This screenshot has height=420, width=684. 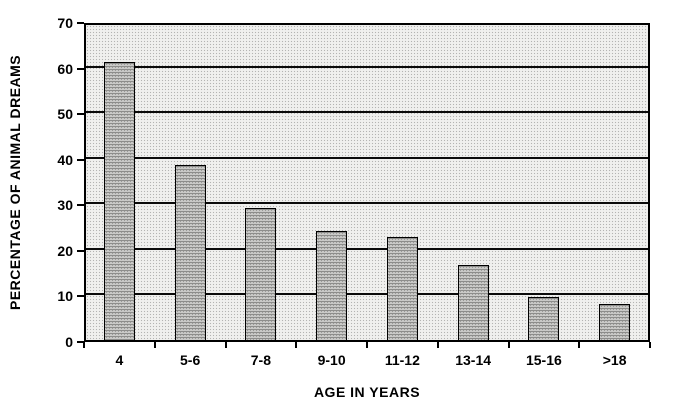 I want to click on x-category-label: 9-10, so click(x=331, y=360).